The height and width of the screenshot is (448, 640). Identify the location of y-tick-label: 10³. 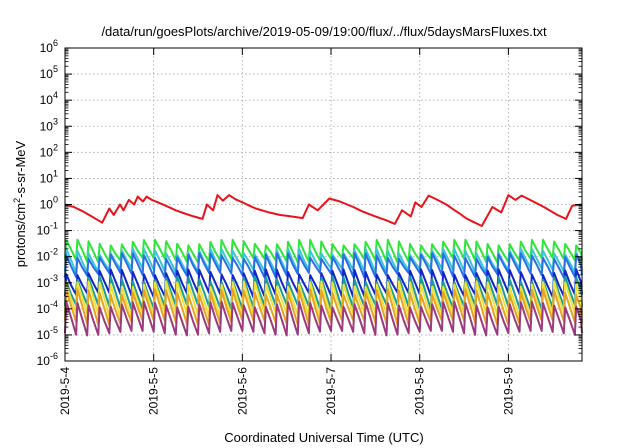
(49, 124).